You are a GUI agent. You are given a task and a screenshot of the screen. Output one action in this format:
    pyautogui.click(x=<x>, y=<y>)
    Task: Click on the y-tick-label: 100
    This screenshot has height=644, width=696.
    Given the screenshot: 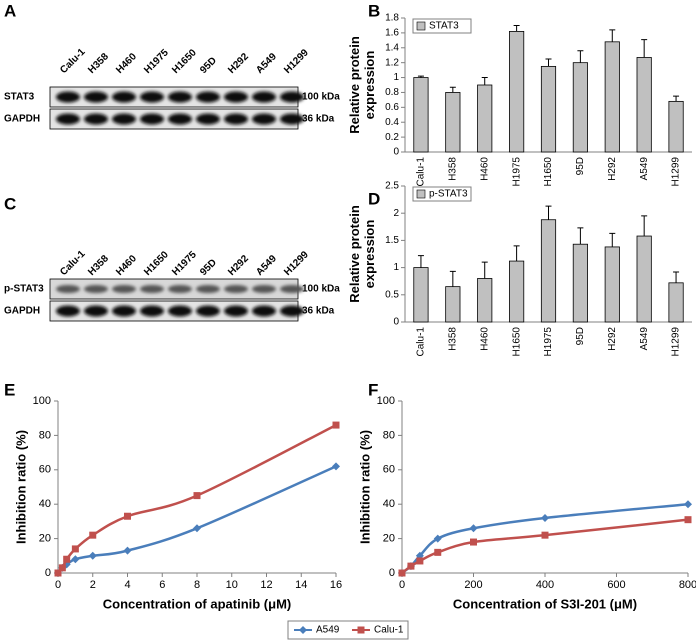 What is the action you would take?
    pyautogui.click(x=386, y=401)
    